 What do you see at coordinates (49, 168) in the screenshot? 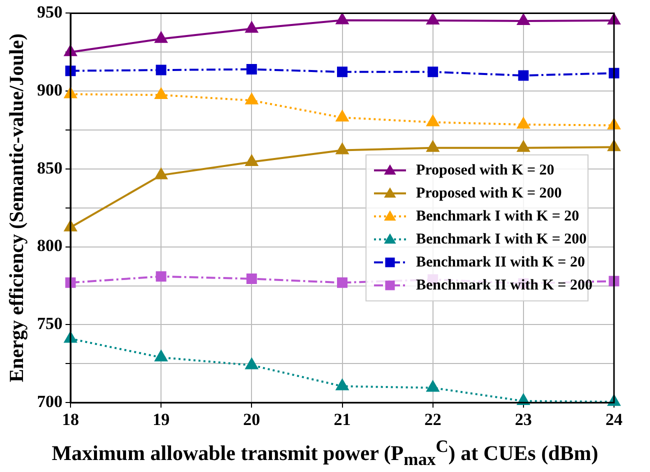
I see `y-tick-label: 850` at bounding box center [49, 168].